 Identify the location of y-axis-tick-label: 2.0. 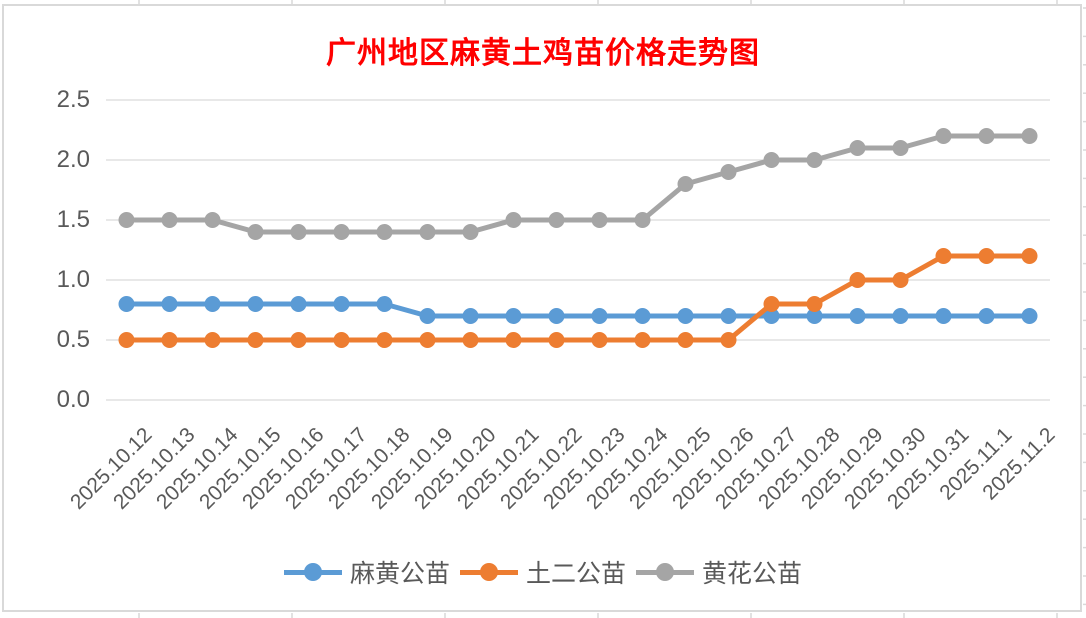
(73, 159).